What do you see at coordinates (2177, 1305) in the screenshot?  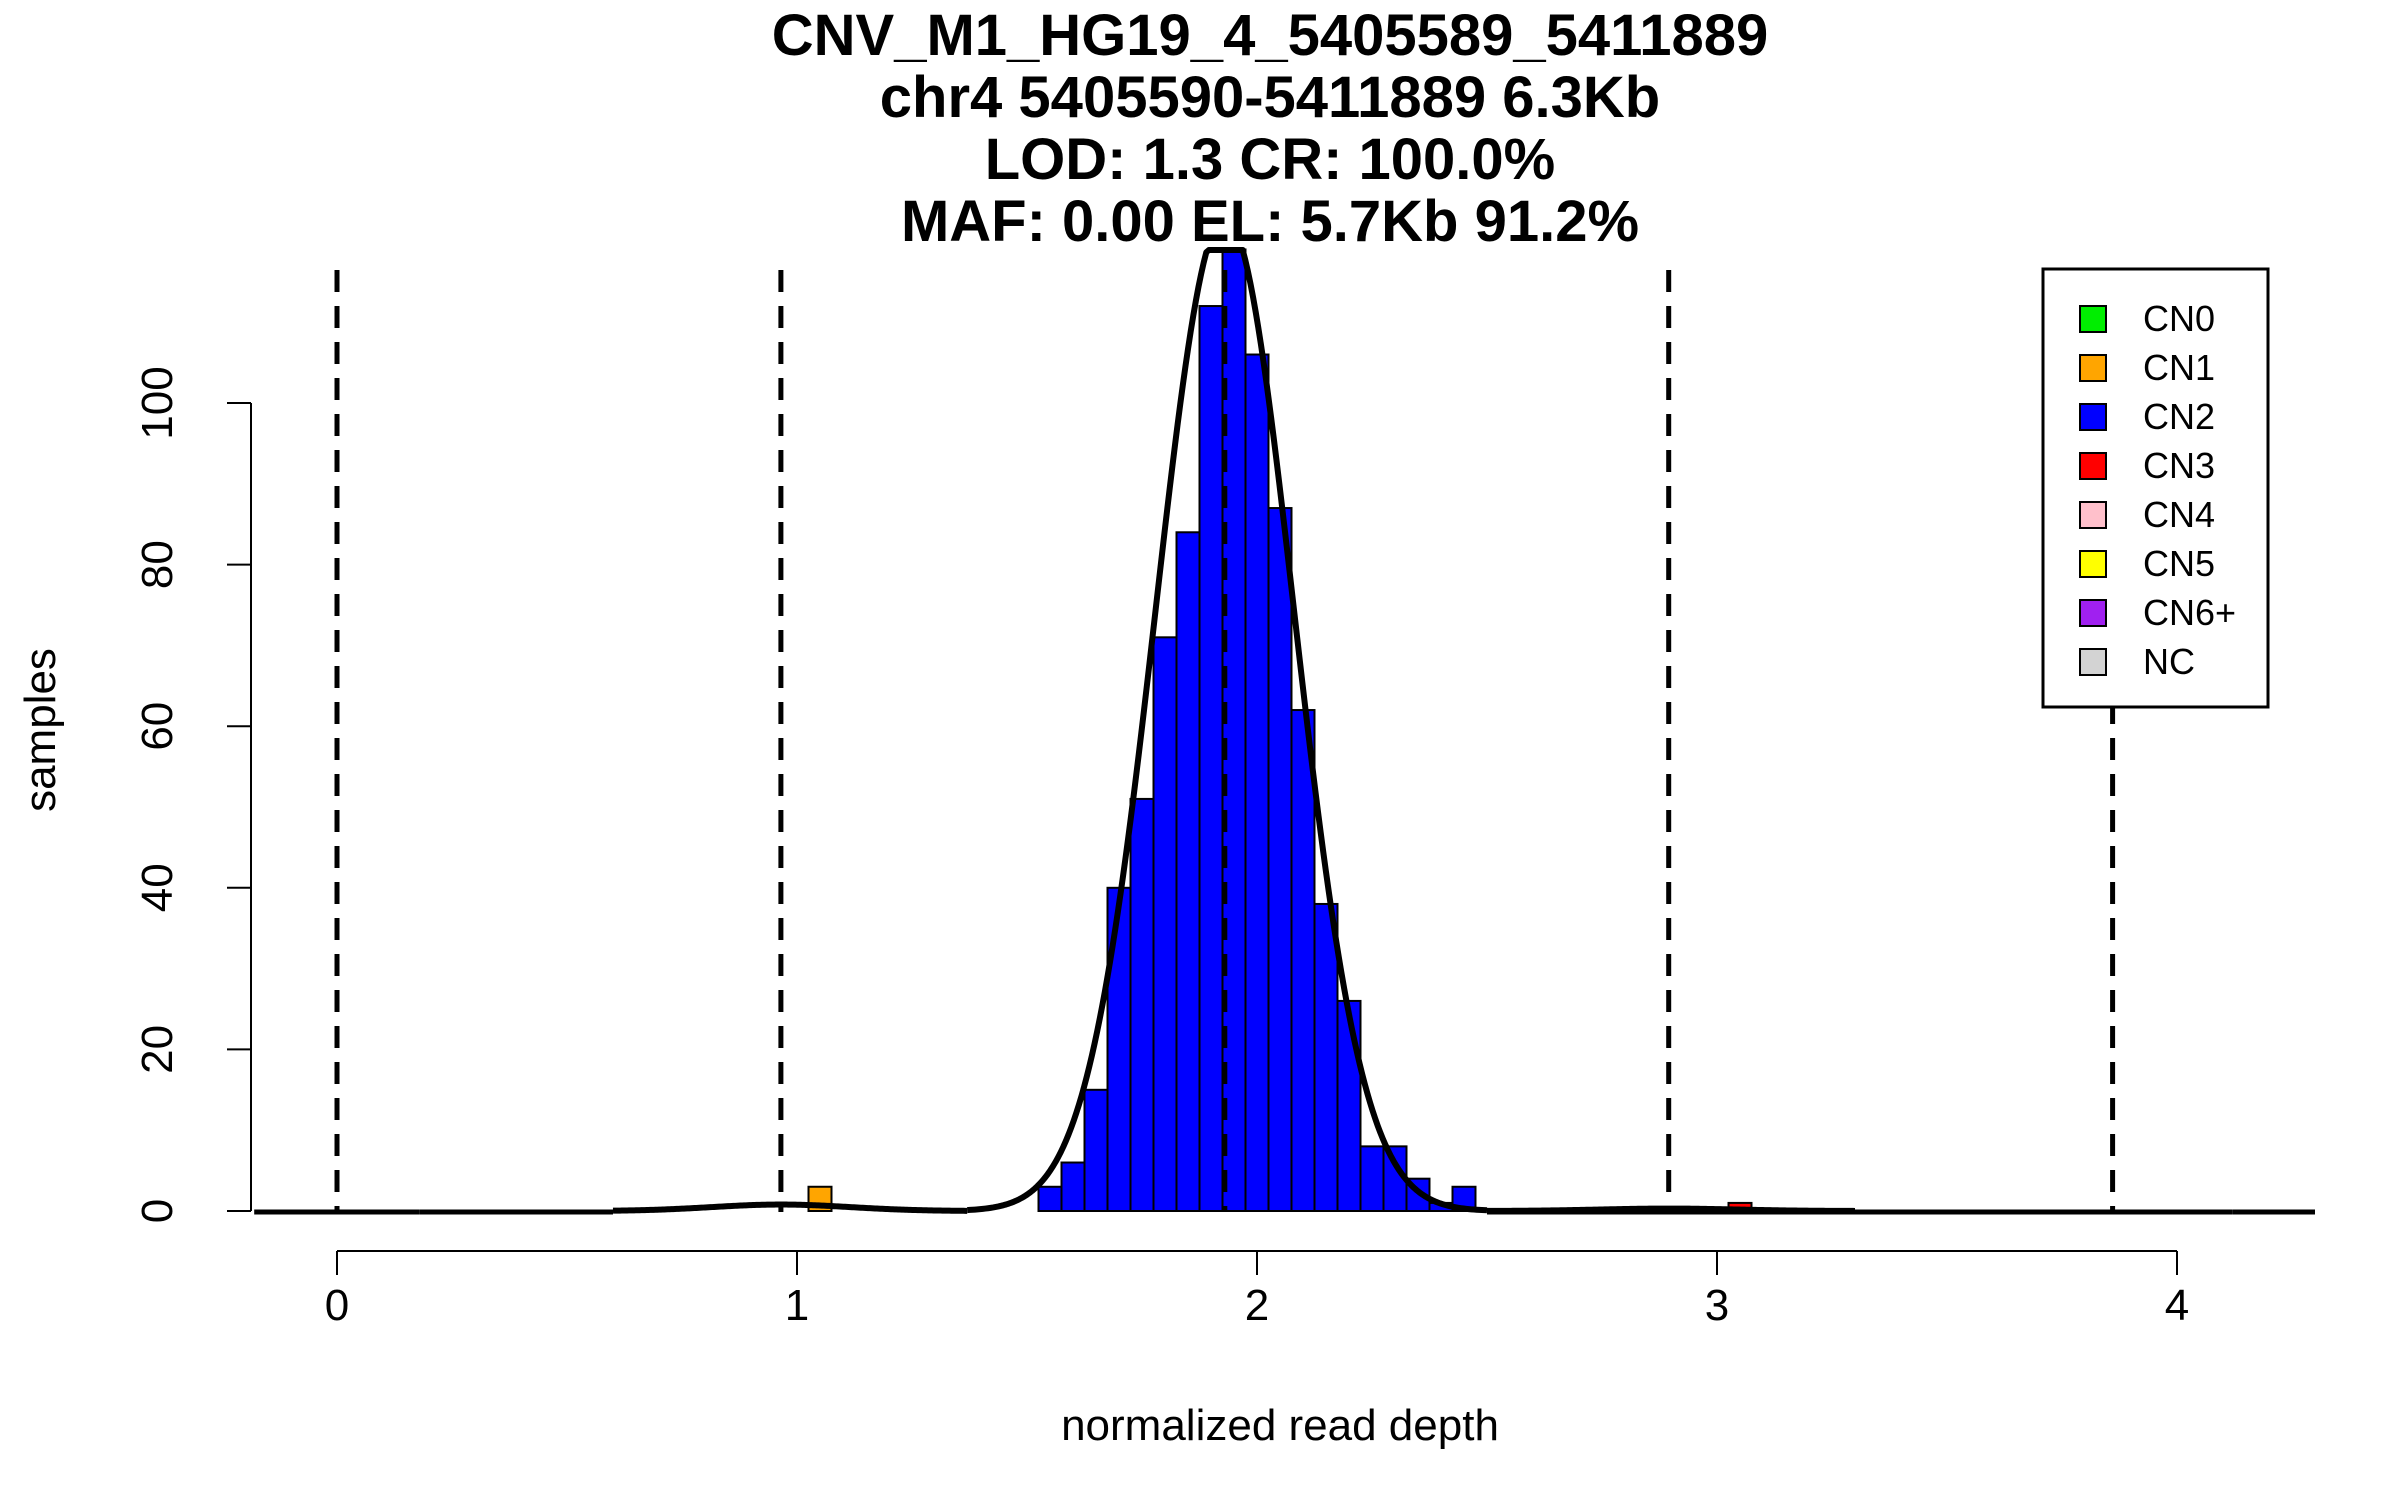 I see `x-tick-label-4: 4` at bounding box center [2177, 1305].